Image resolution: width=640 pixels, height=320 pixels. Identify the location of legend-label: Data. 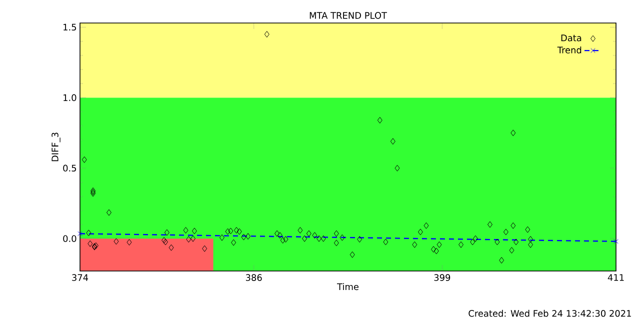
(571, 38).